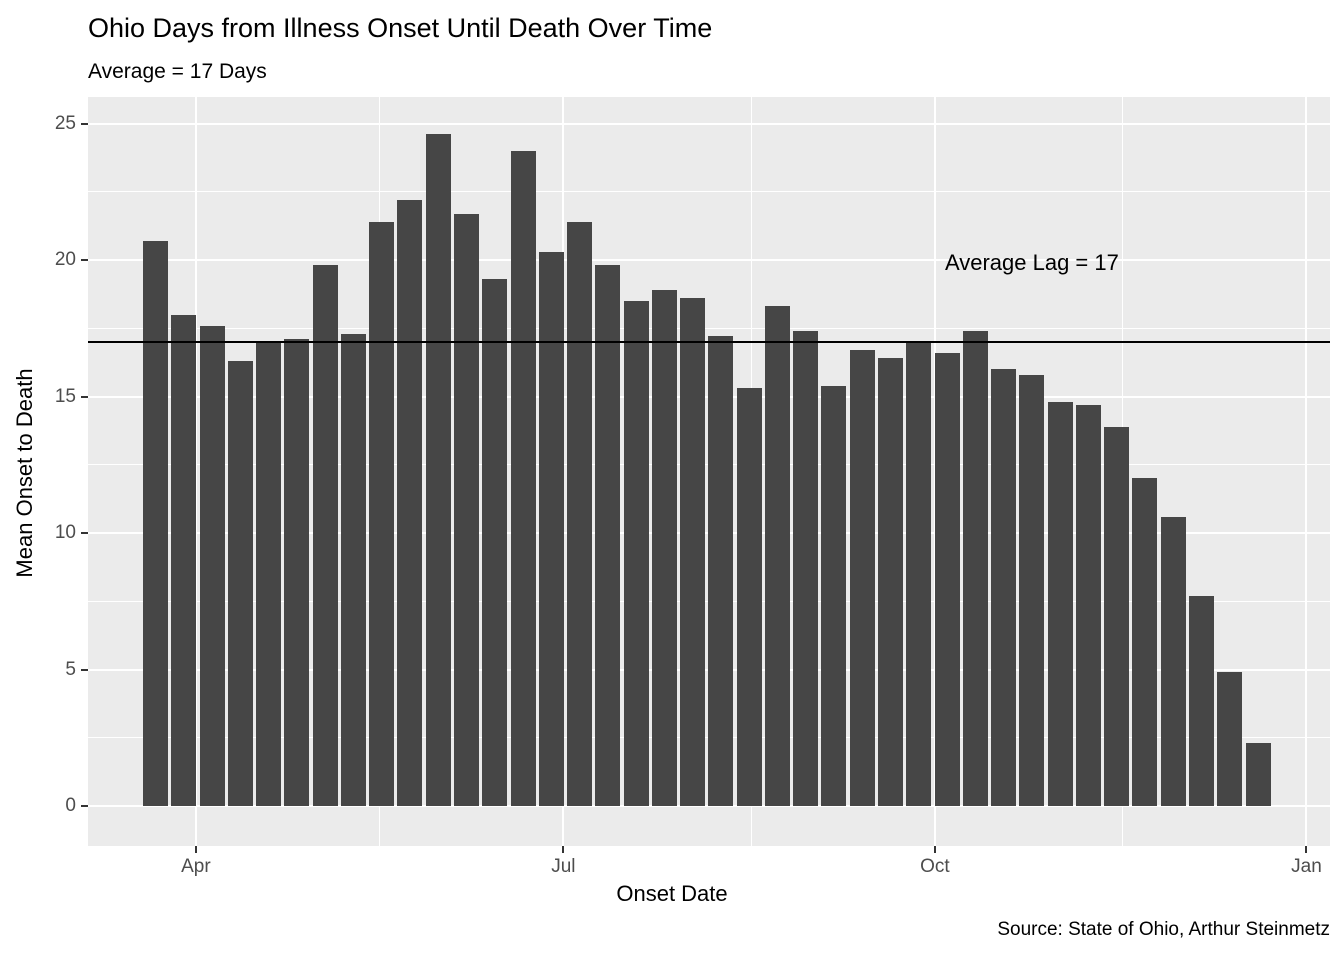 The width and height of the screenshot is (1344, 960). What do you see at coordinates (65, 396) in the screenshot?
I see `y-tick-label: 15` at bounding box center [65, 396].